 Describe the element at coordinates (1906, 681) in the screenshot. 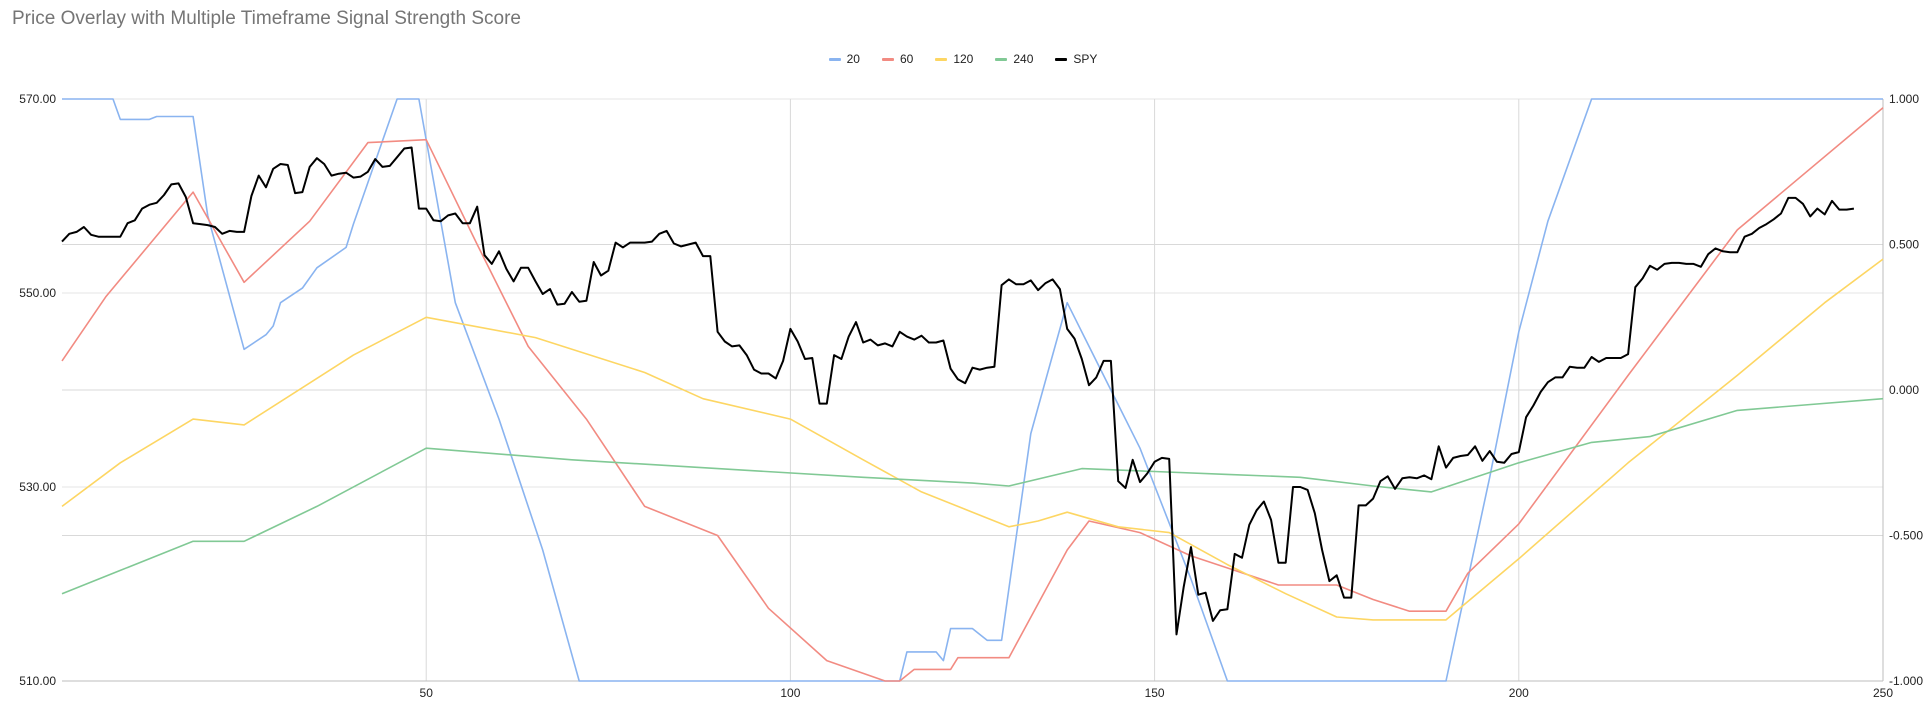

I see `y-right-tick-label: -1.000` at that location.